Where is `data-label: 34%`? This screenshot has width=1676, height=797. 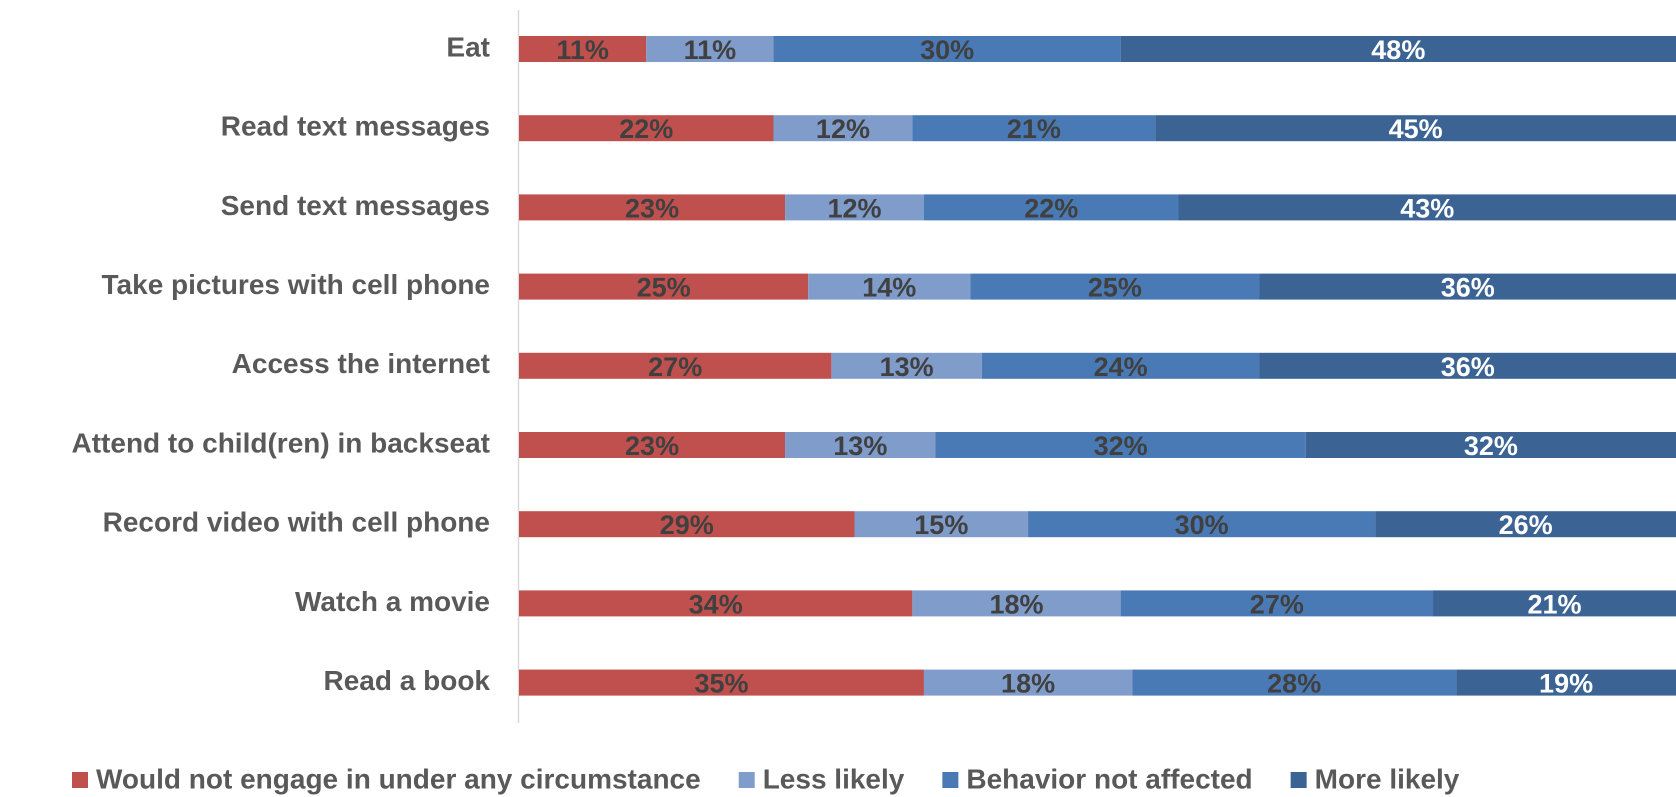 data-label: 34% is located at coordinates (716, 604).